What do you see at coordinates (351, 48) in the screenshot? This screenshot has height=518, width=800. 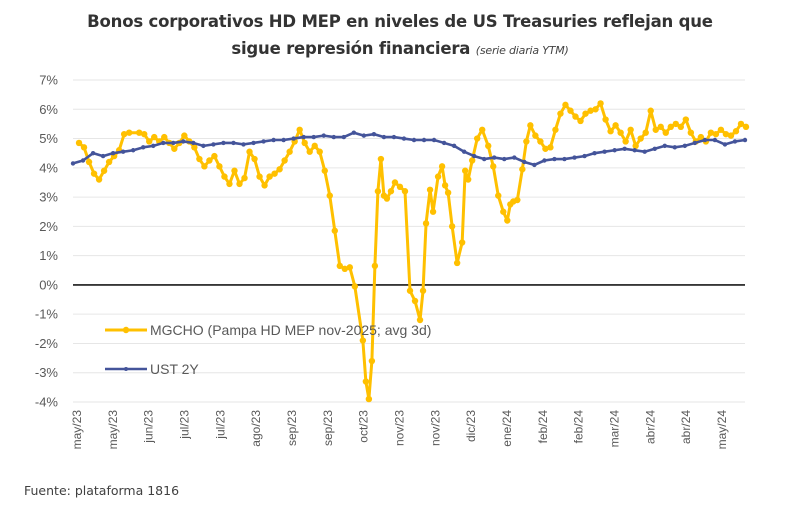 I see `title-line-2-main: sigue represión financiera` at bounding box center [351, 48].